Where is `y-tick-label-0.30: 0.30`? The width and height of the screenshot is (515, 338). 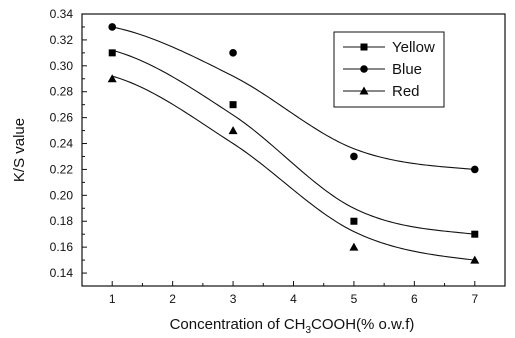
y-tick-label-0.30: 0.30 is located at coordinates (62, 66).